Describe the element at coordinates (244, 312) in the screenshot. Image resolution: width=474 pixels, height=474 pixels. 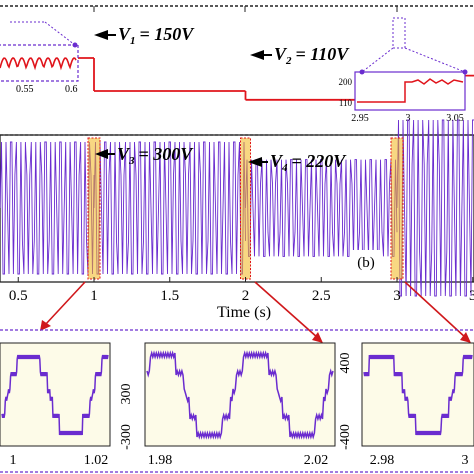
I see `x-axis-label: Time (s)` at that location.